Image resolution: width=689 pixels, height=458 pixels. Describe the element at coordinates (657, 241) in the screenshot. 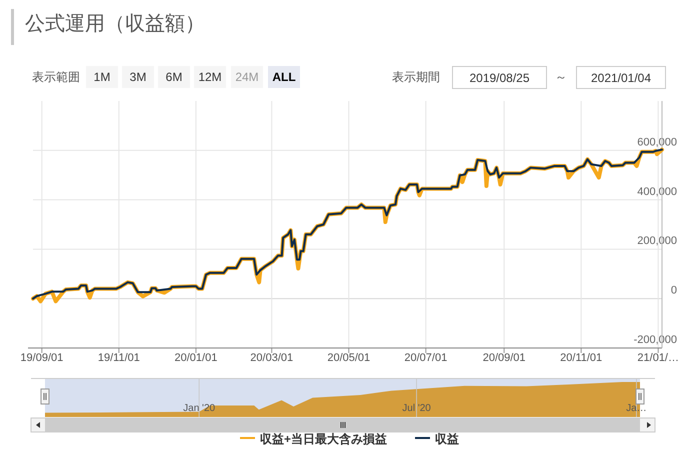

I see `y-tick-label: 200,000` at that location.